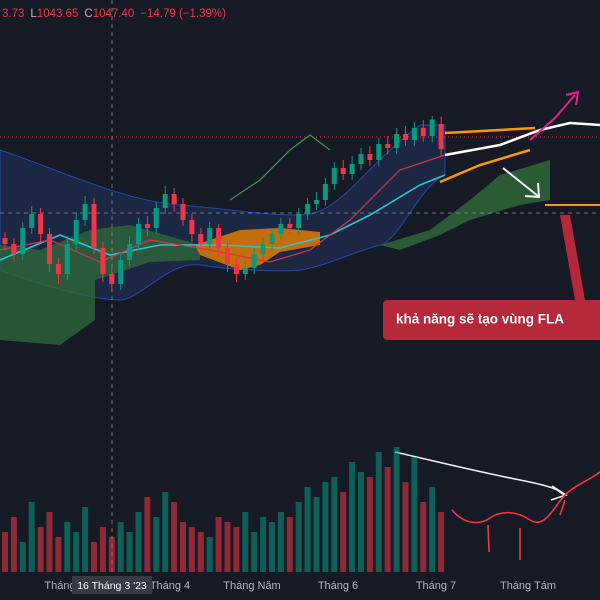  What do you see at coordinates (223, 208) in the screenshot?
I see `conversion-line` at bounding box center [223, 208].